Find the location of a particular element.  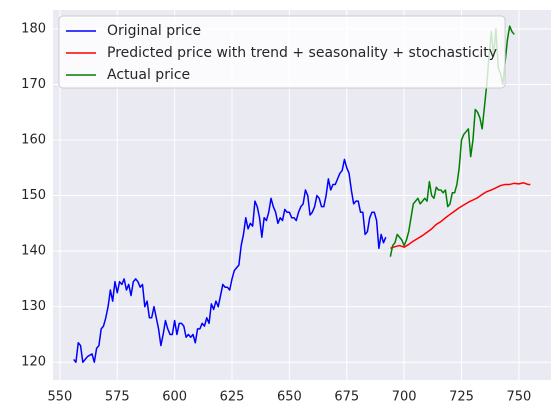

y-tick-label: 130 is located at coordinates (33, 306).